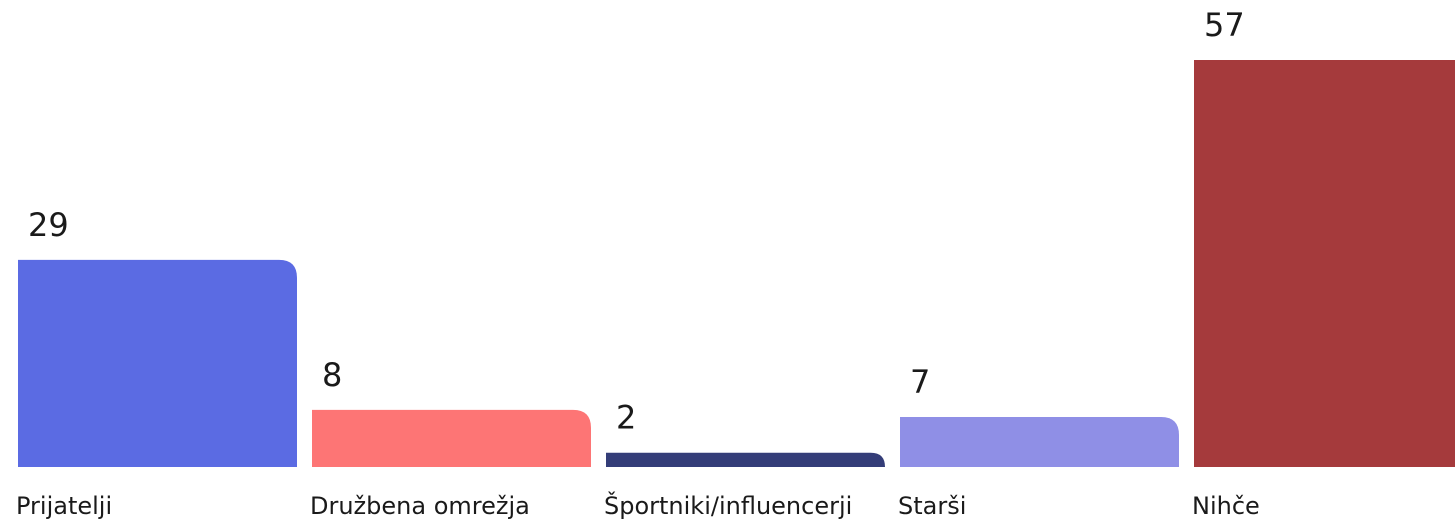 The height and width of the screenshot is (523, 1455). Describe the element at coordinates (626, 418) in the screenshot. I see `value-label: 2` at that location.